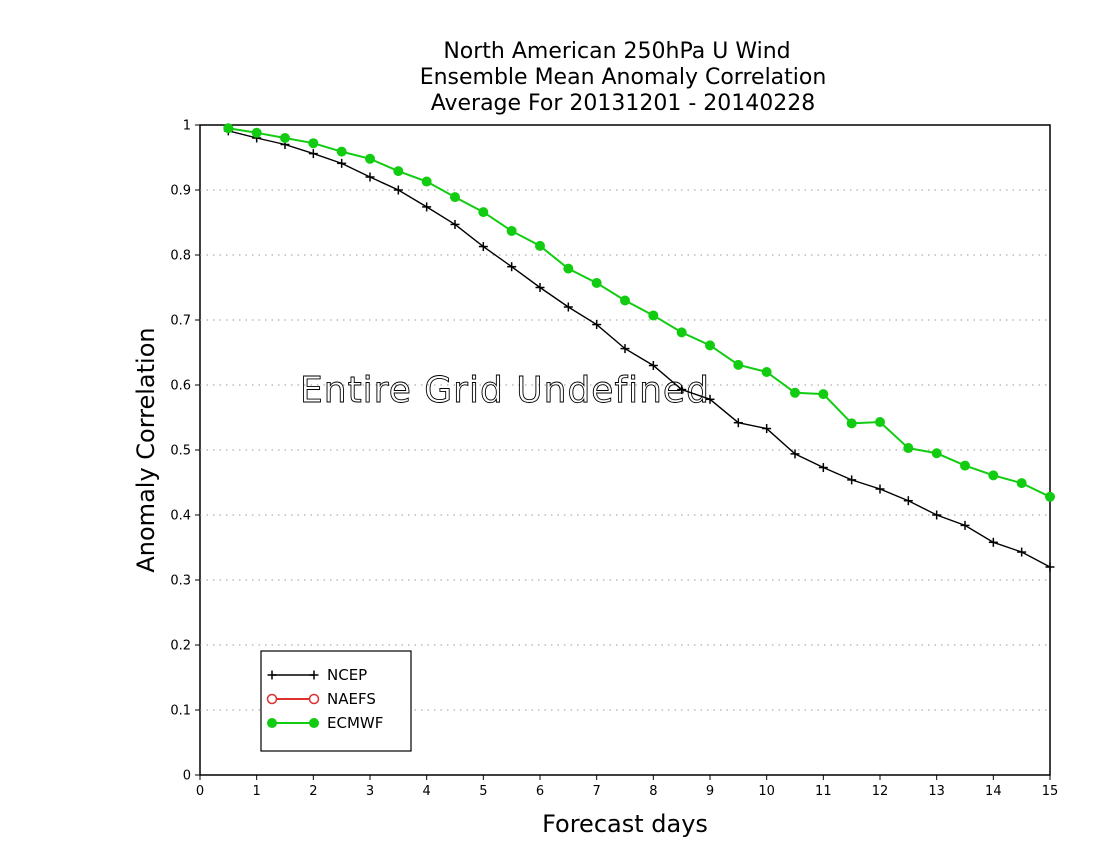 This screenshot has height=850, width=1100. What do you see at coordinates (623, 103) in the screenshot?
I see `chart-title-line-3: Average For 20131201 - 20140228` at bounding box center [623, 103].